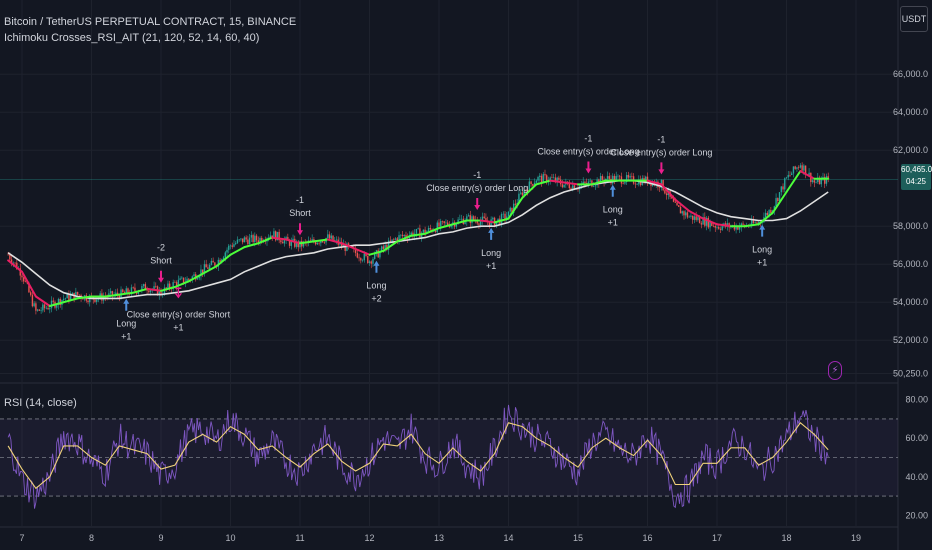  What do you see at coordinates (916, 438) in the screenshot?
I see `rsi-tick-label: 60.00` at bounding box center [916, 438].